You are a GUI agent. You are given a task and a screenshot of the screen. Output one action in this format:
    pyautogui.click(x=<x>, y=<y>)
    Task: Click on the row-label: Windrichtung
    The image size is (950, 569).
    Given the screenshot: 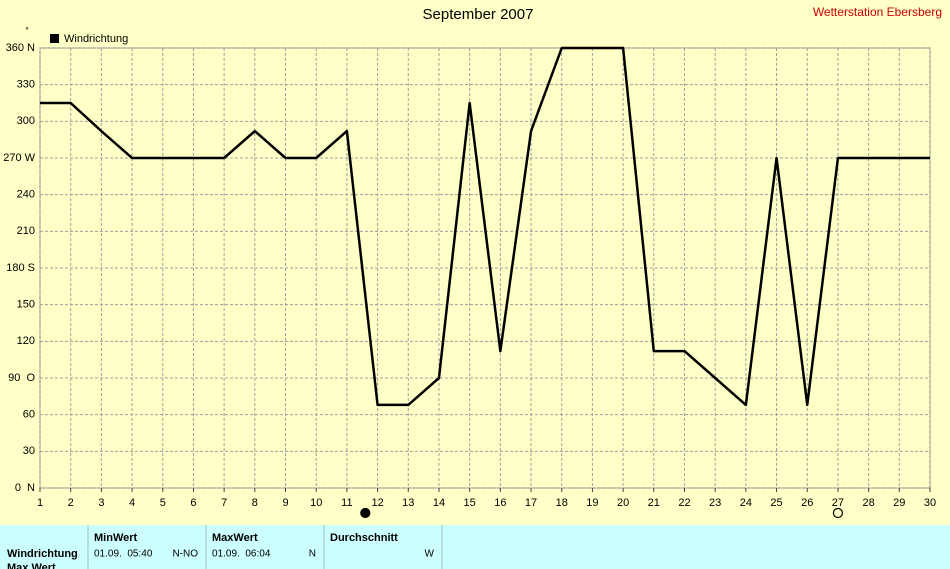 What is the action you would take?
    pyautogui.click(x=42, y=554)
    